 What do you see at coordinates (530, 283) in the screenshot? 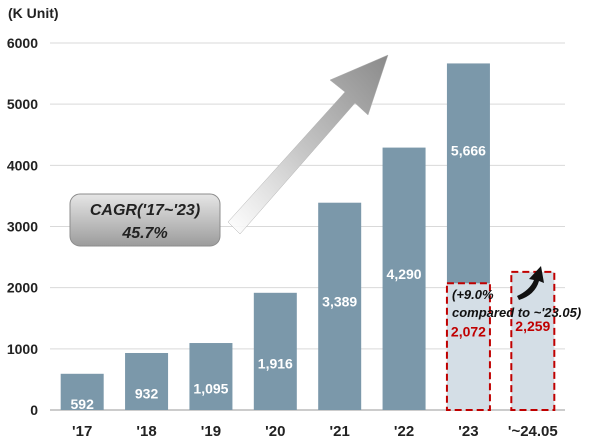
I see `curved-arrow-icon` at bounding box center [530, 283].